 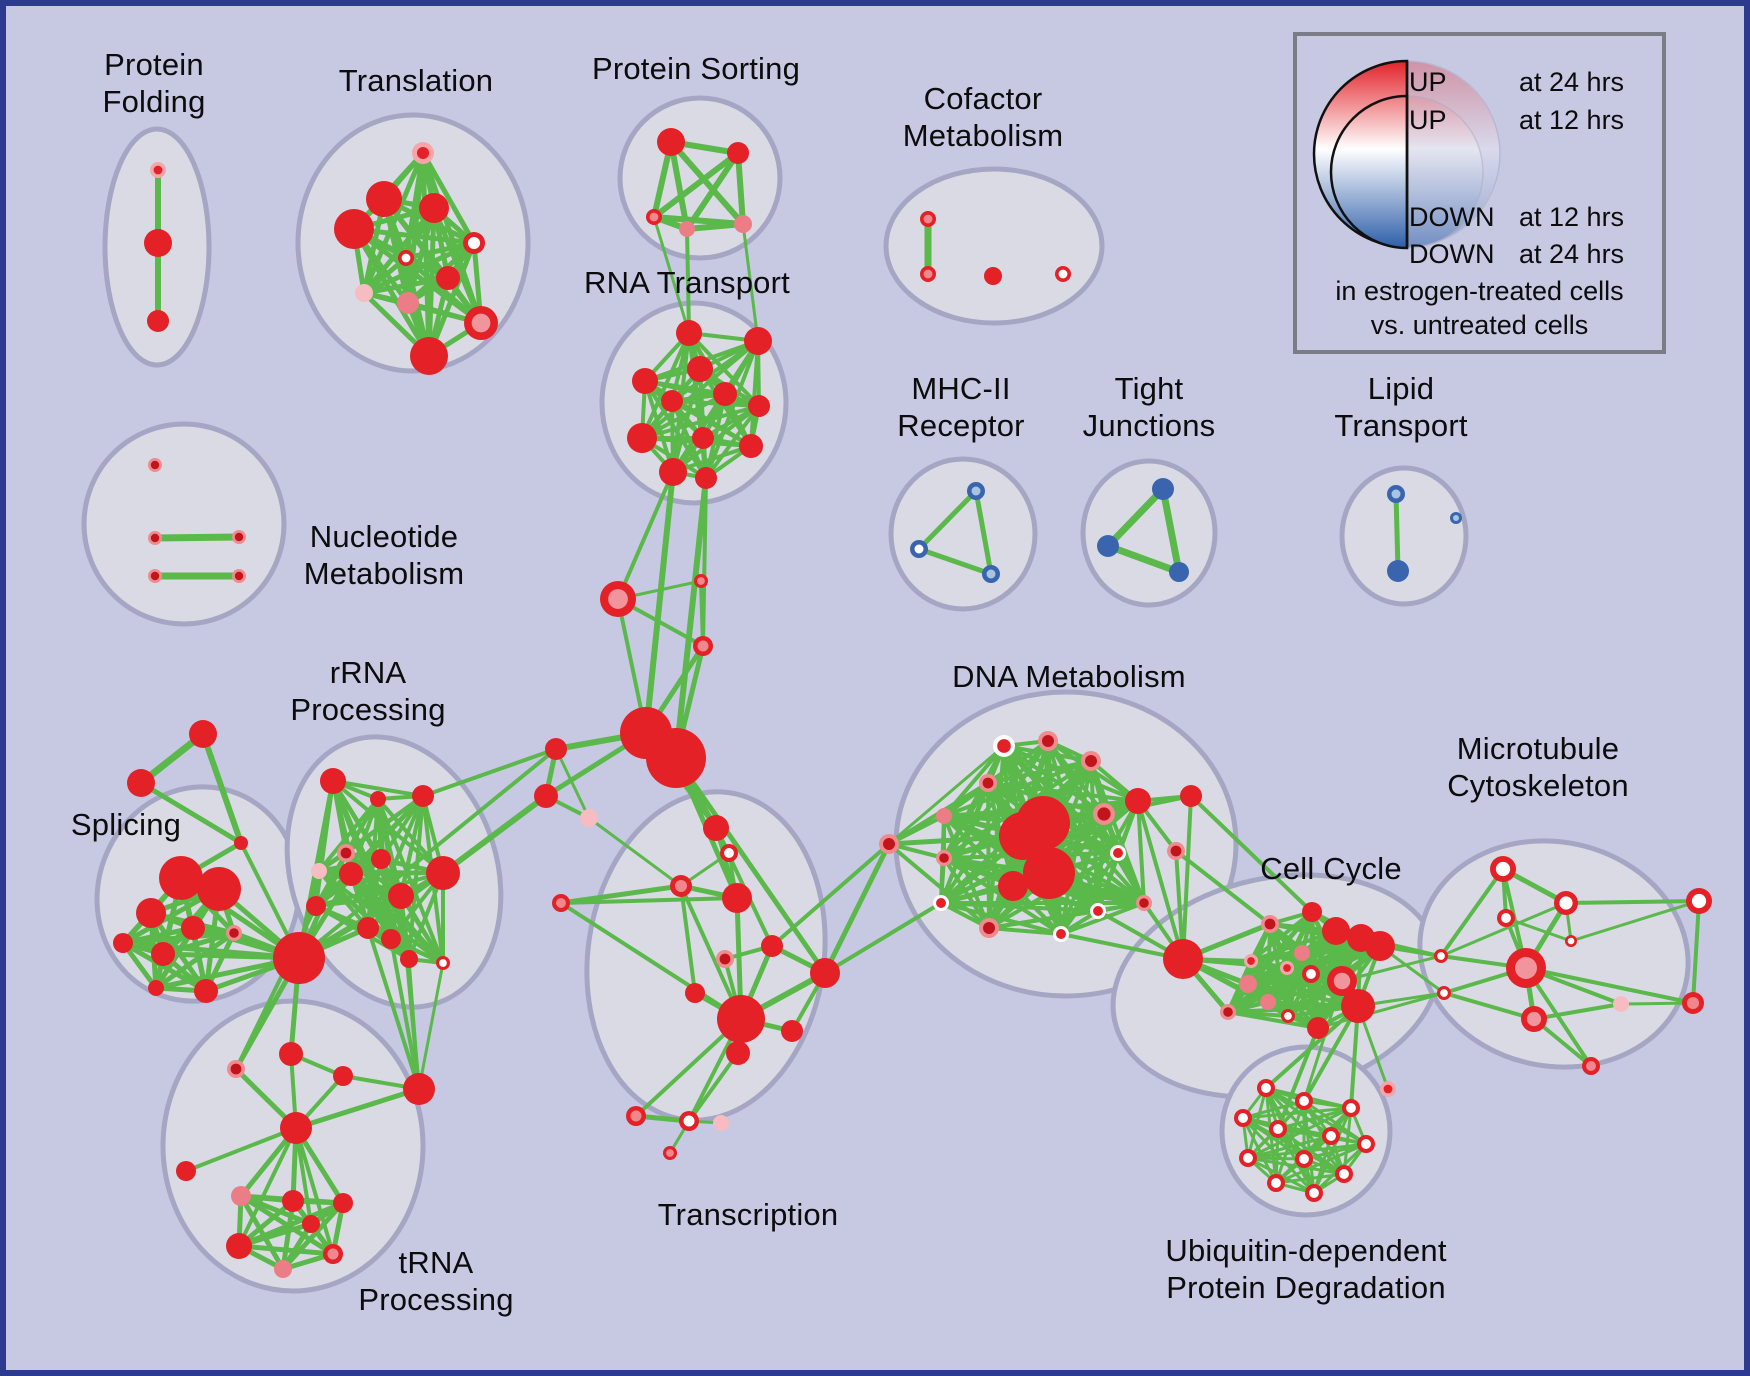 What do you see at coordinates (368, 691) in the screenshot?
I see `cluster-label-rrna-processing: rRNA Processing` at bounding box center [368, 691].